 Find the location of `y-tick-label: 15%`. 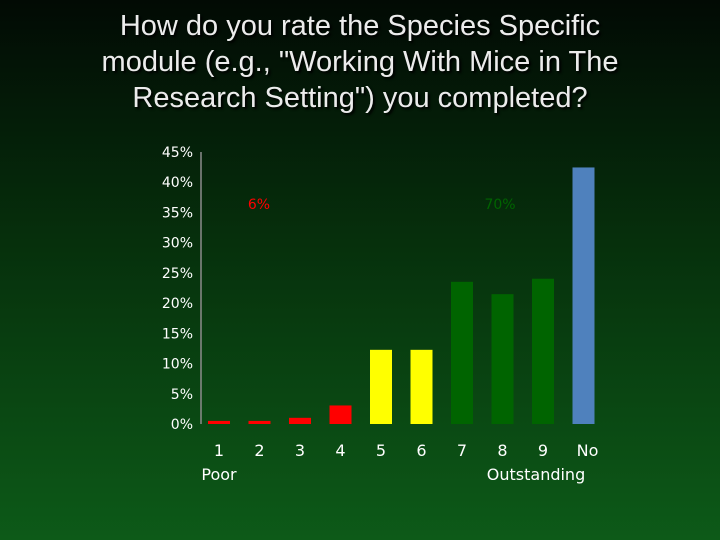

y-tick-label: 15% is located at coordinates (177, 334).